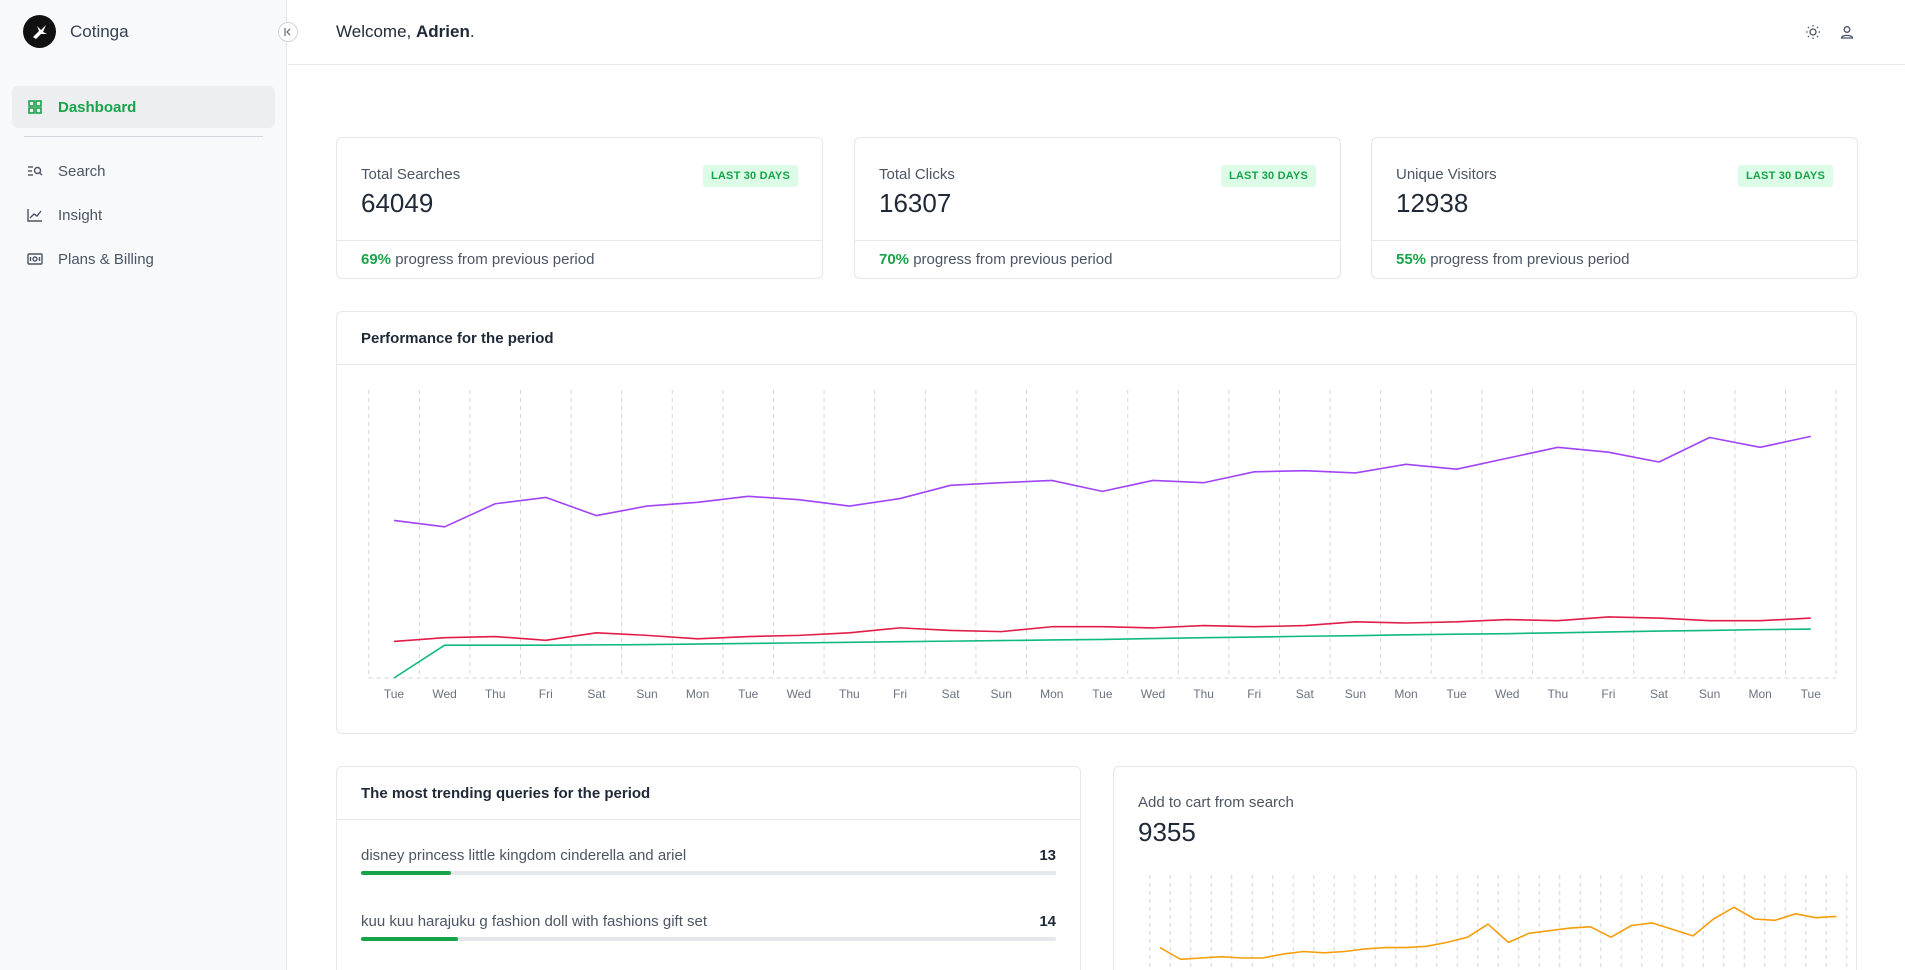 The width and height of the screenshot is (1905, 970). What do you see at coordinates (35, 215) in the screenshot?
I see `chart-icon` at bounding box center [35, 215].